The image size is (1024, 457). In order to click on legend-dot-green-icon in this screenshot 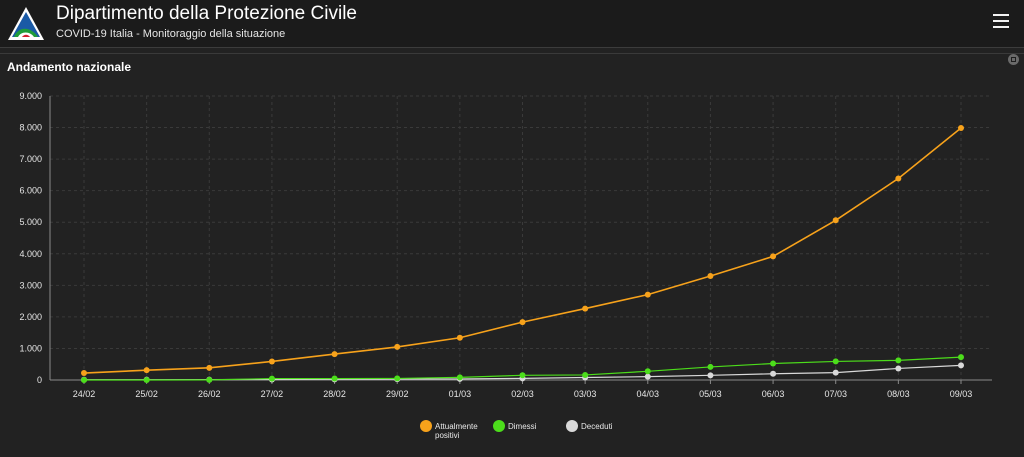, I will do `click(499, 426)`.